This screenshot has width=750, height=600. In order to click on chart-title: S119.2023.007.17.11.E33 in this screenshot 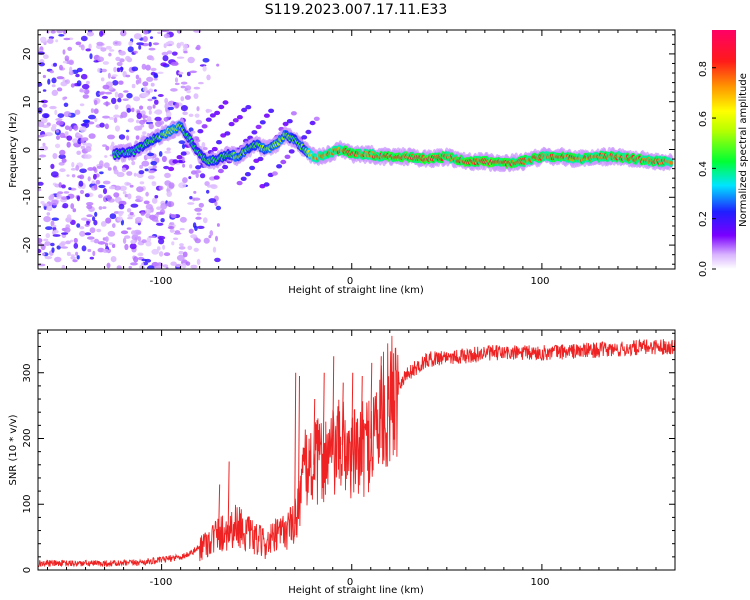, I will do `click(356, 10)`.